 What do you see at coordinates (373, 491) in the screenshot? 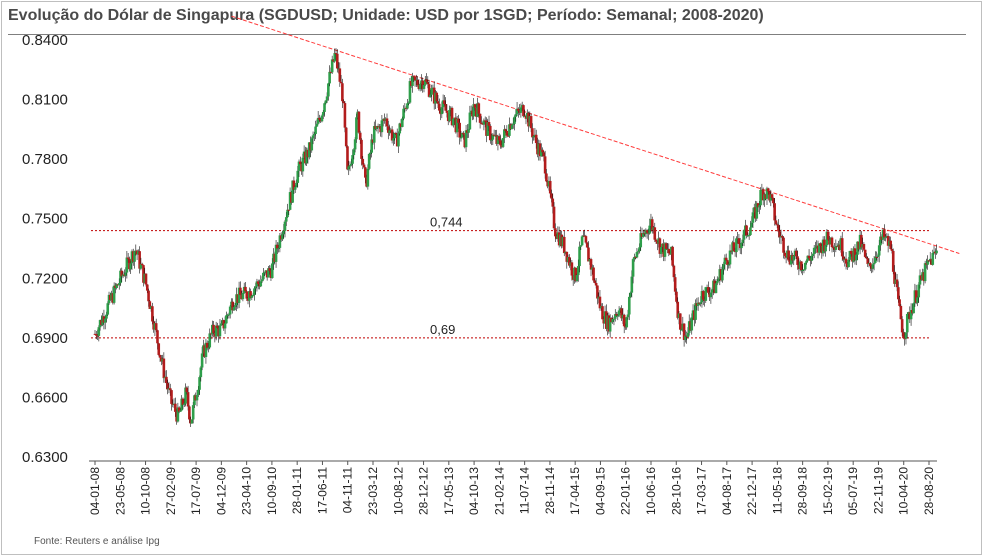
I see `x-tick-label: 23-03-12` at bounding box center [373, 491].